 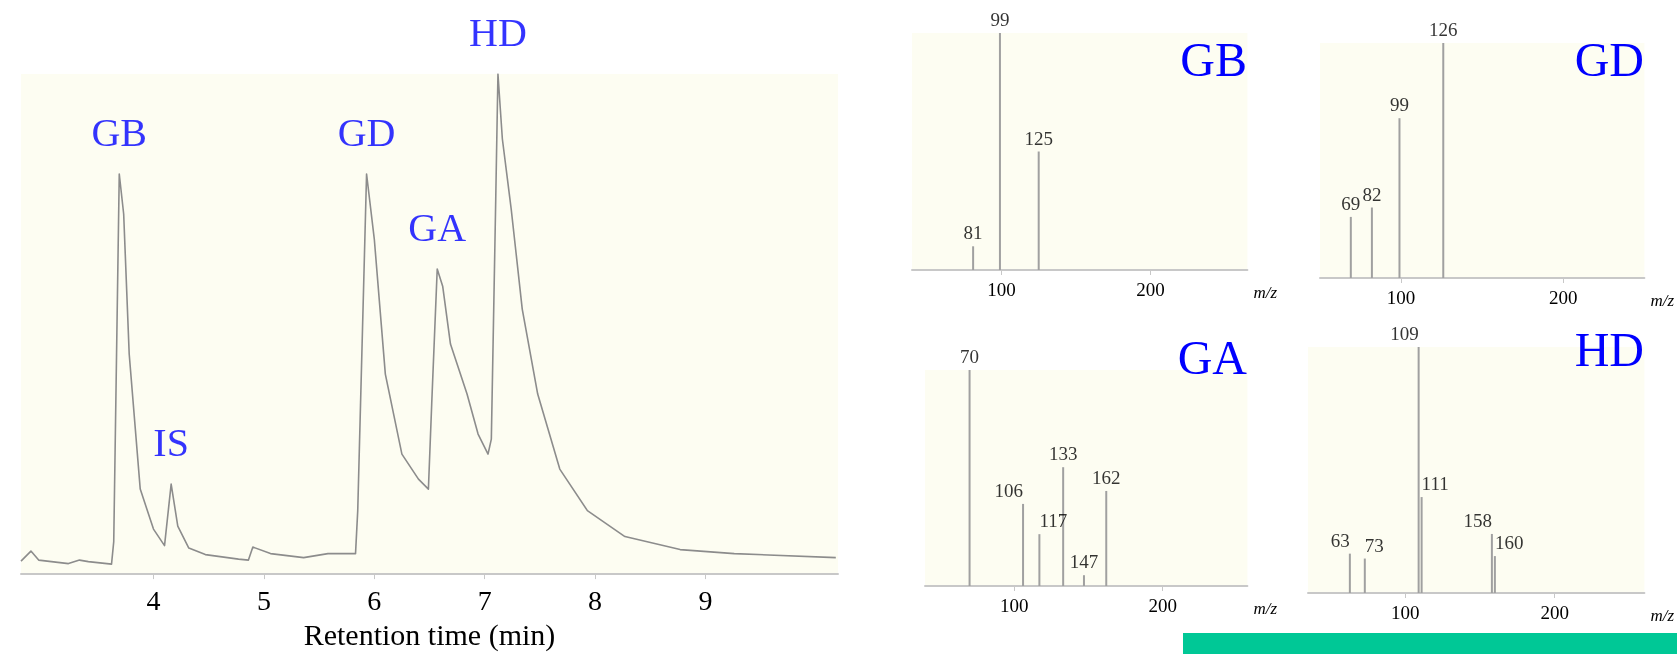 I want to click on annotation: 106, so click(x=1009, y=490).